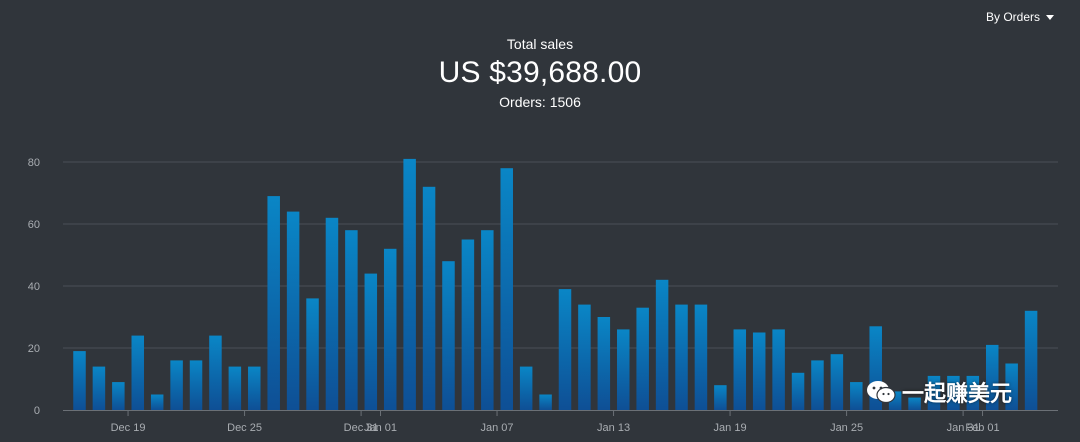  What do you see at coordinates (846, 428) in the screenshot?
I see `x-tick-label: Jan 25` at bounding box center [846, 428].